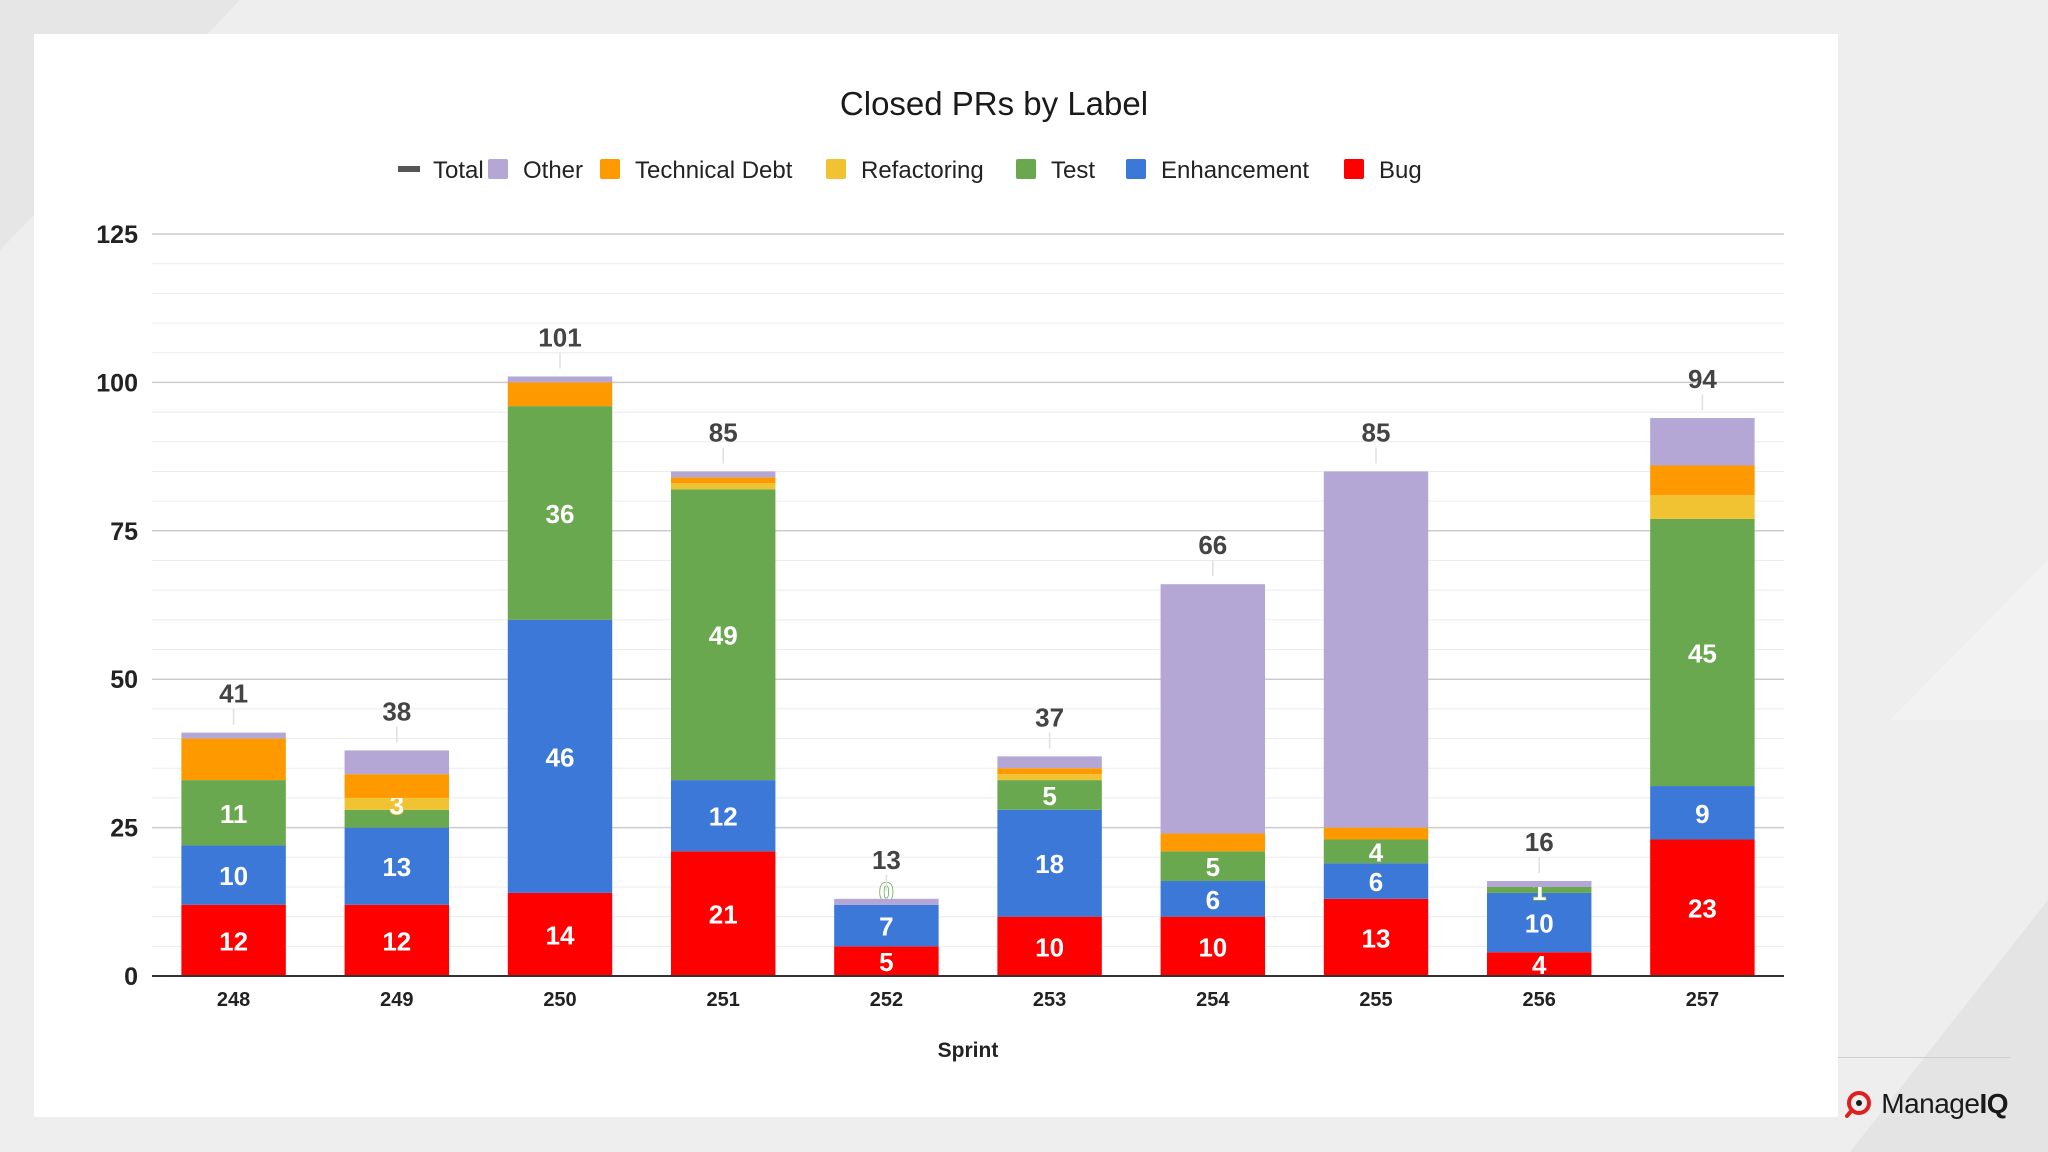 This screenshot has width=2048, height=1152. I want to click on data-label: 49, so click(723, 636).